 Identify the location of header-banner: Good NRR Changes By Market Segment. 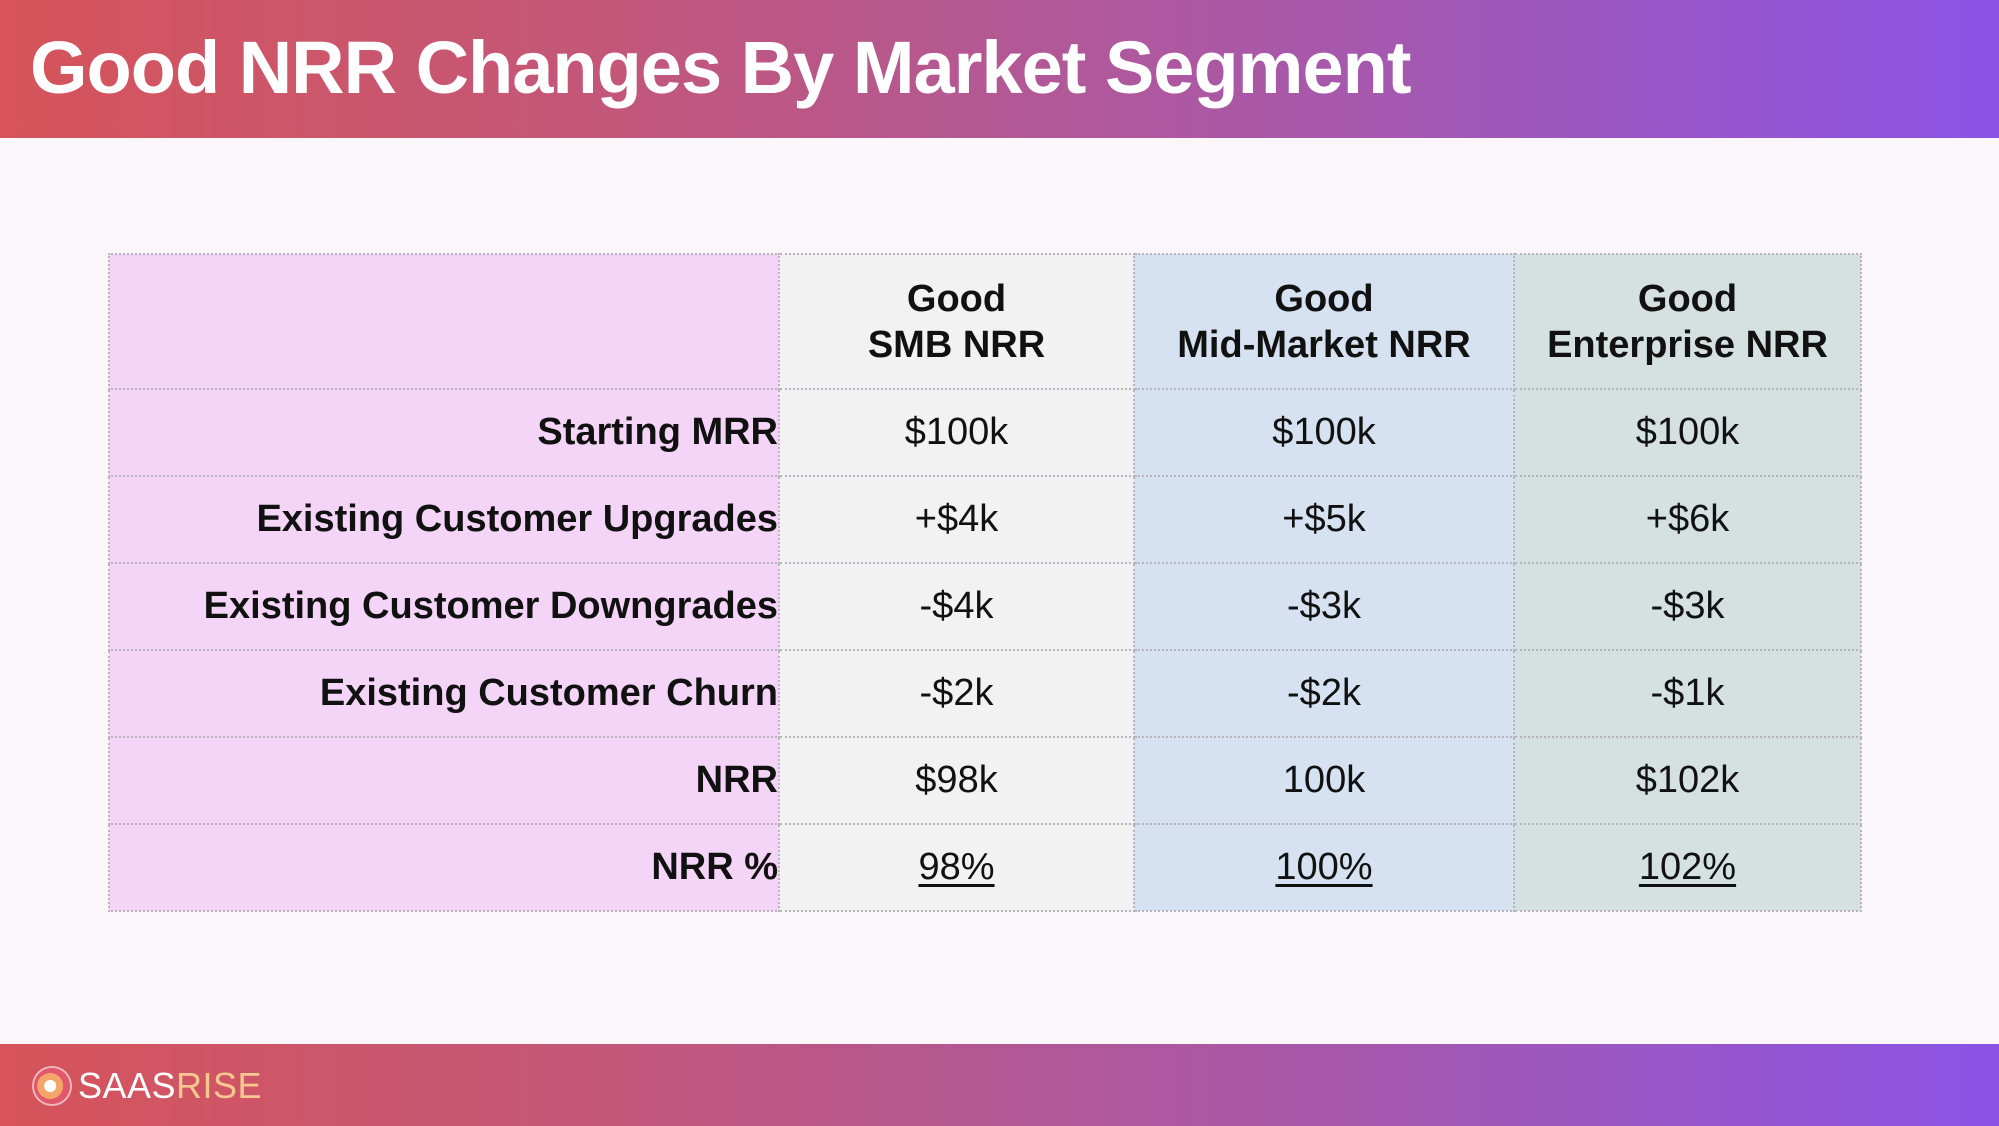
(999, 69).